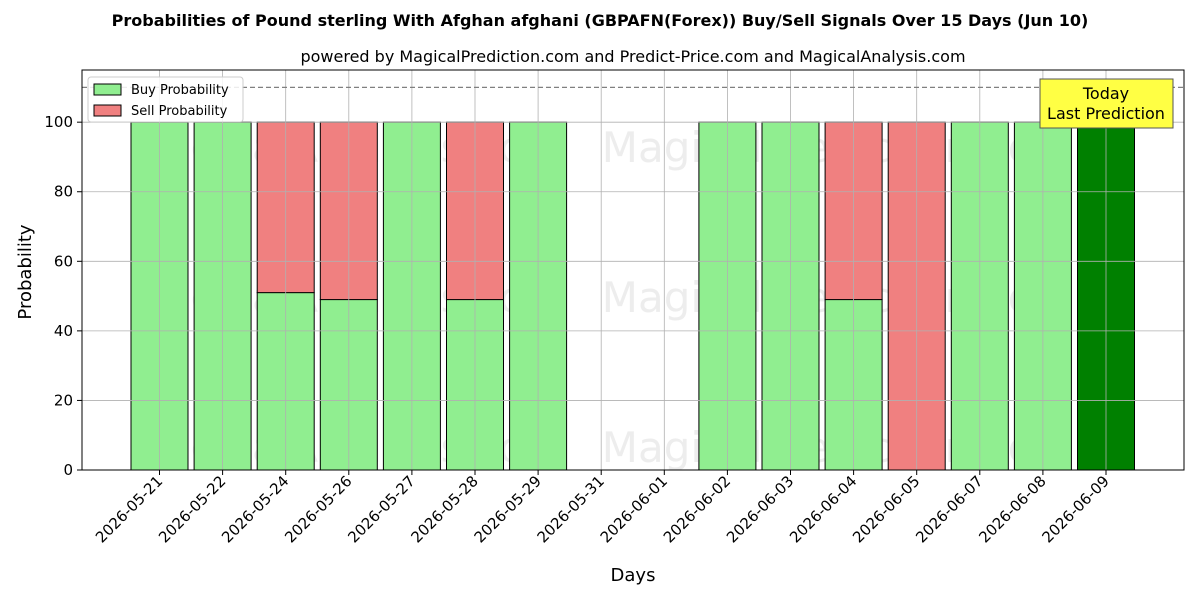 The width and height of the screenshot is (1200, 600). I want to click on annotation-box, so click(1106, 103).